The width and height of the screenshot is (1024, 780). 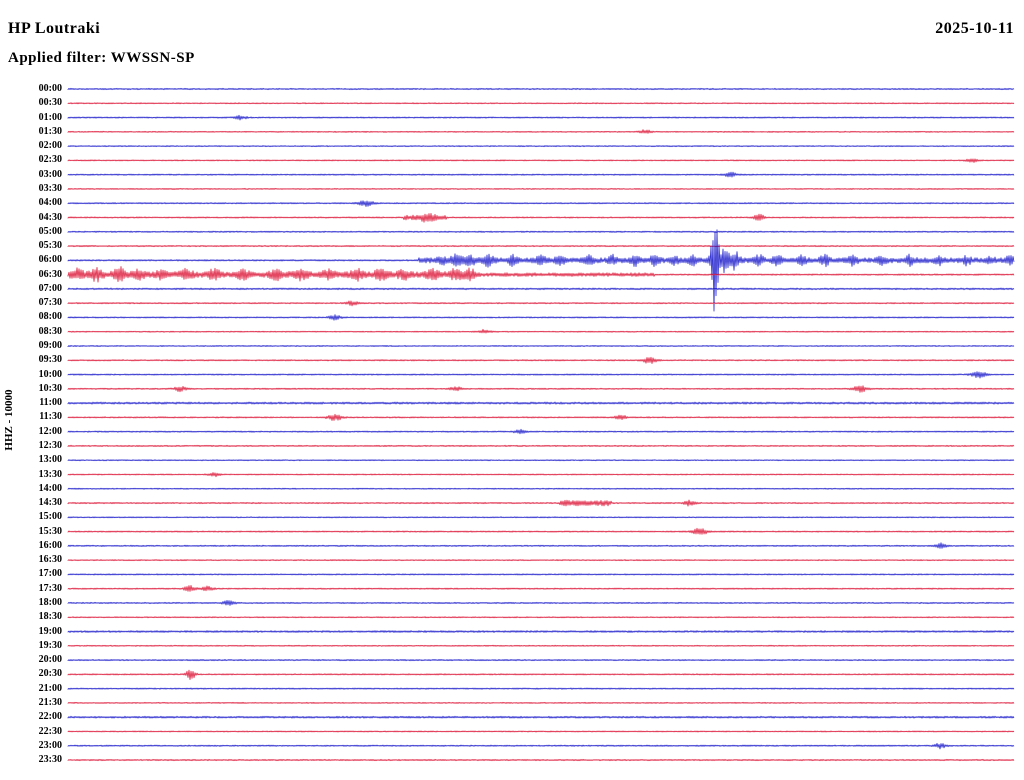 I want to click on time-label: 15:00, so click(x=50, y=517).